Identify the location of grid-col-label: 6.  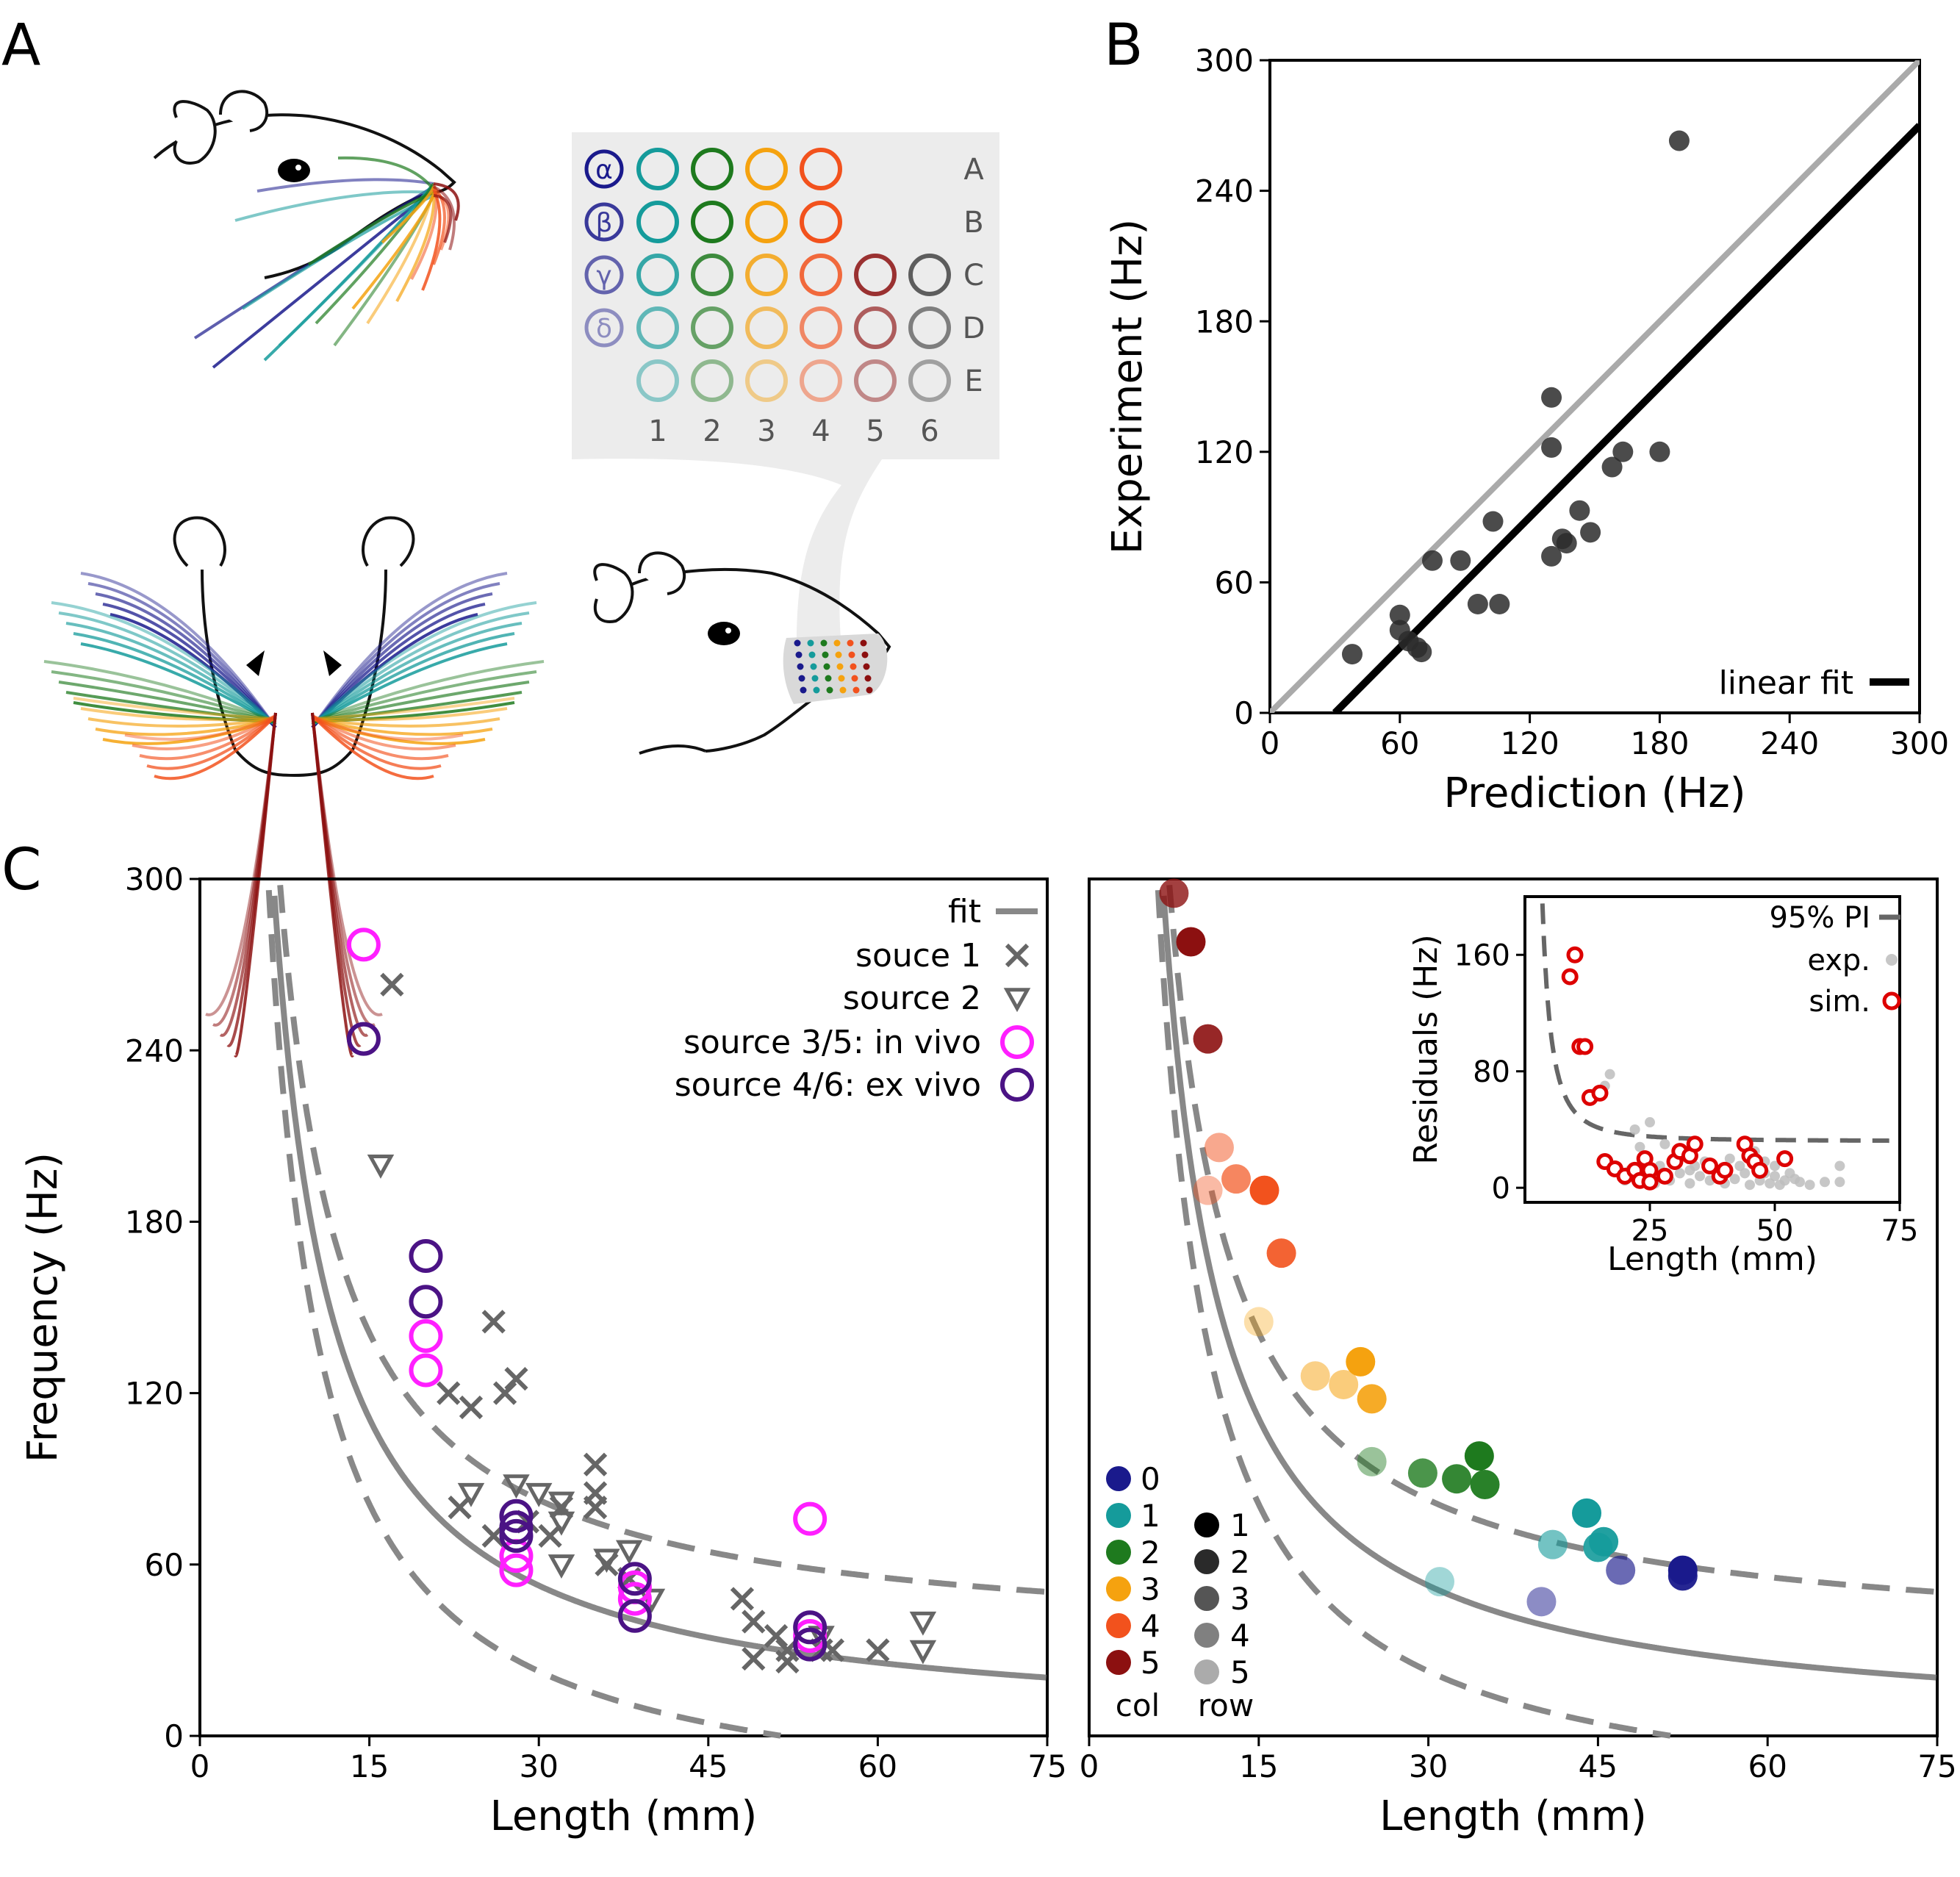
(929, 431).